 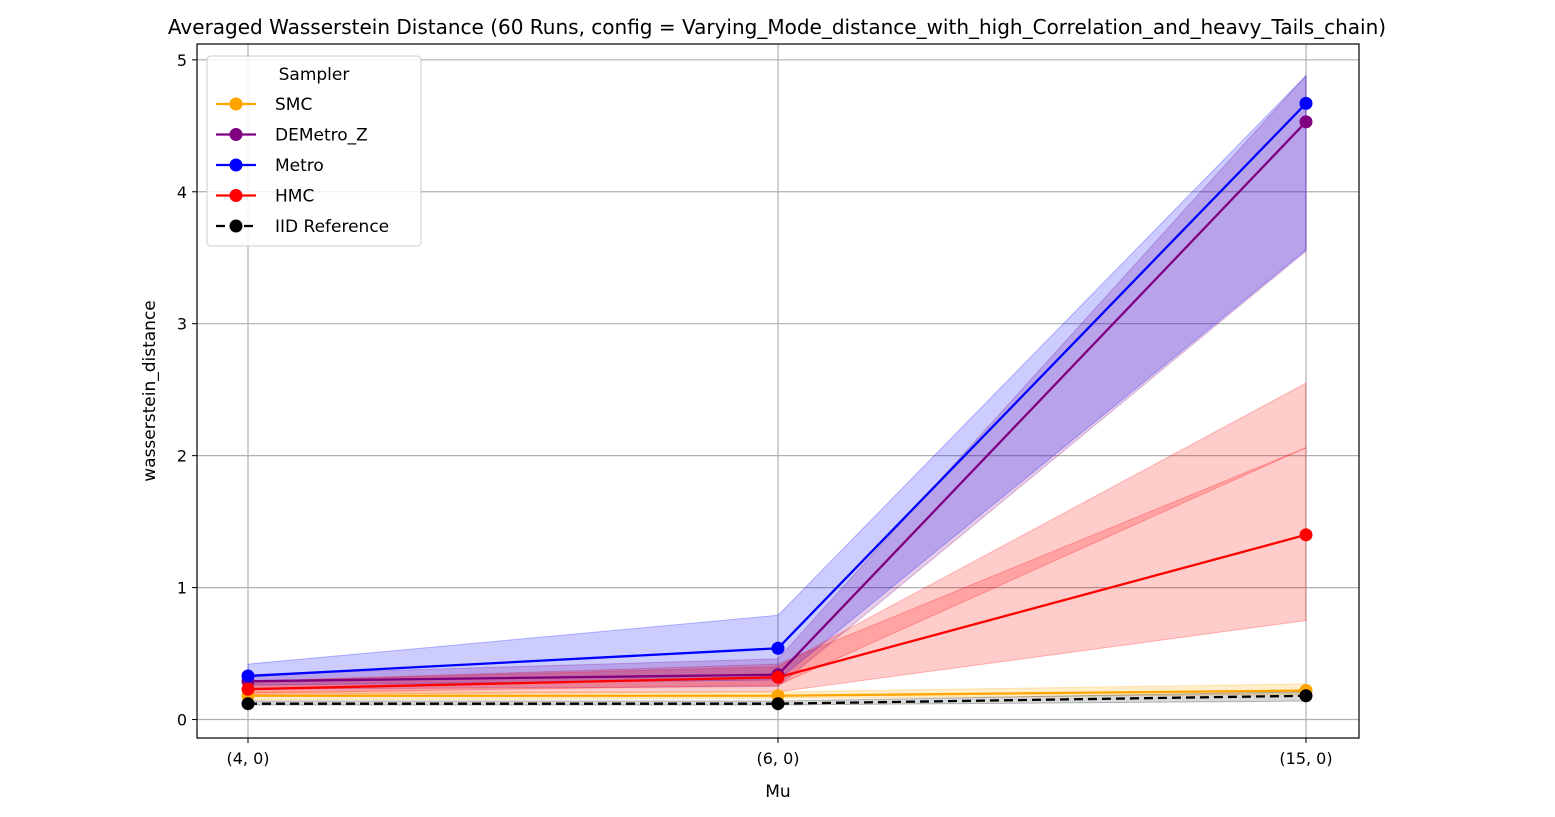 What do you see at coordinates (187, 390) in the screenshot?
I see `y-axis-ticks: 0 1 2 3 4 5` at bounding box center [187, 390].